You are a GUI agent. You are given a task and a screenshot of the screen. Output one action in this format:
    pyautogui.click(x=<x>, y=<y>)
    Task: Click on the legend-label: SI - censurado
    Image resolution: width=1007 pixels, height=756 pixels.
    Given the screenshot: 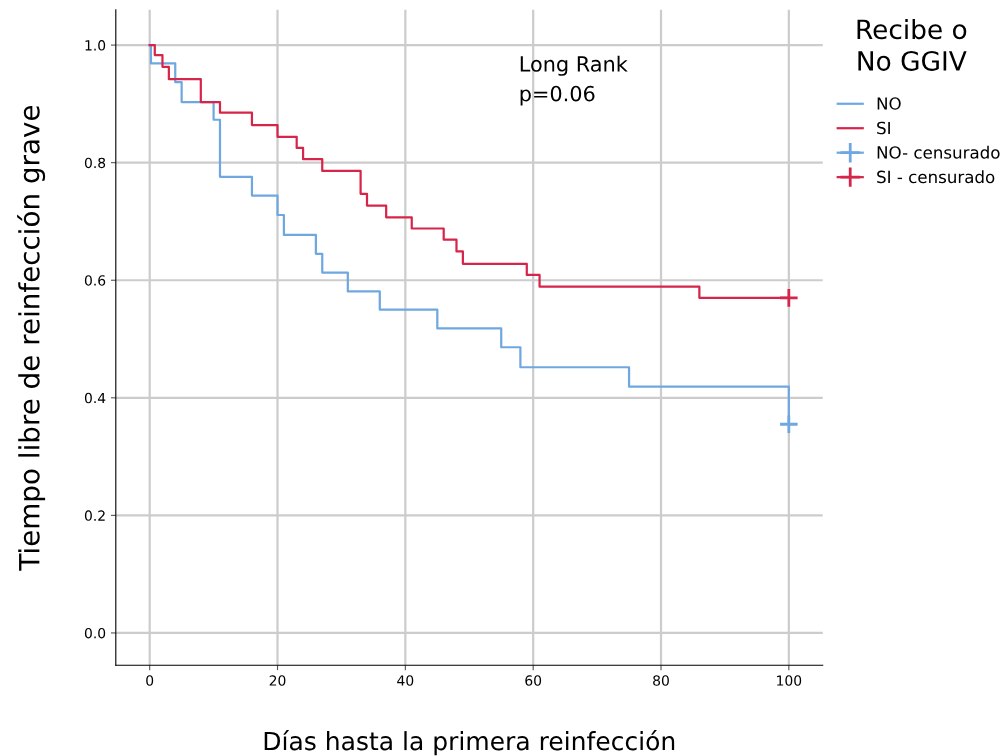 What is the action you would take?
    pyautogui.click(x=936, y=177)
    